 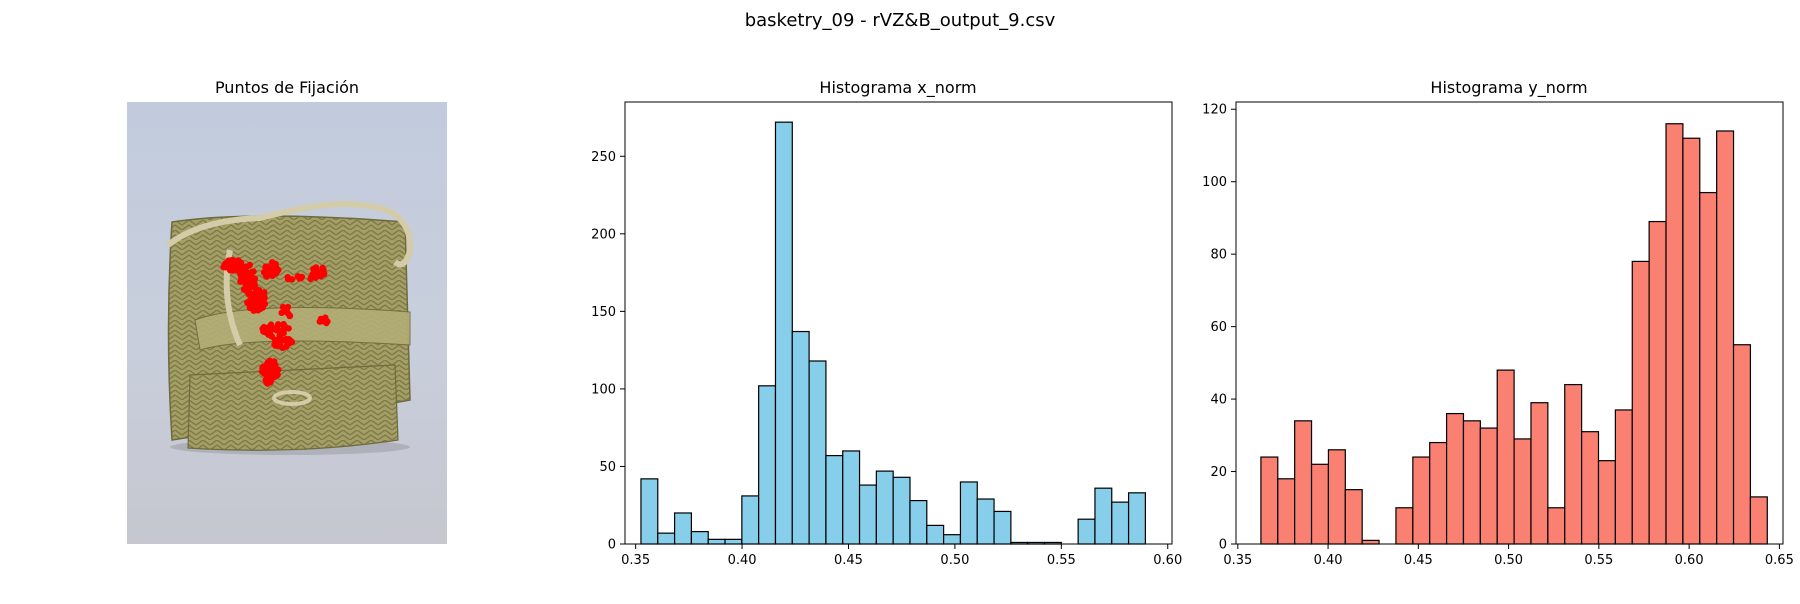 What do you see at coordinates (292, 398) in the screenshot?
I see `rope-bottom-loop` at bounding box center [292, 398].